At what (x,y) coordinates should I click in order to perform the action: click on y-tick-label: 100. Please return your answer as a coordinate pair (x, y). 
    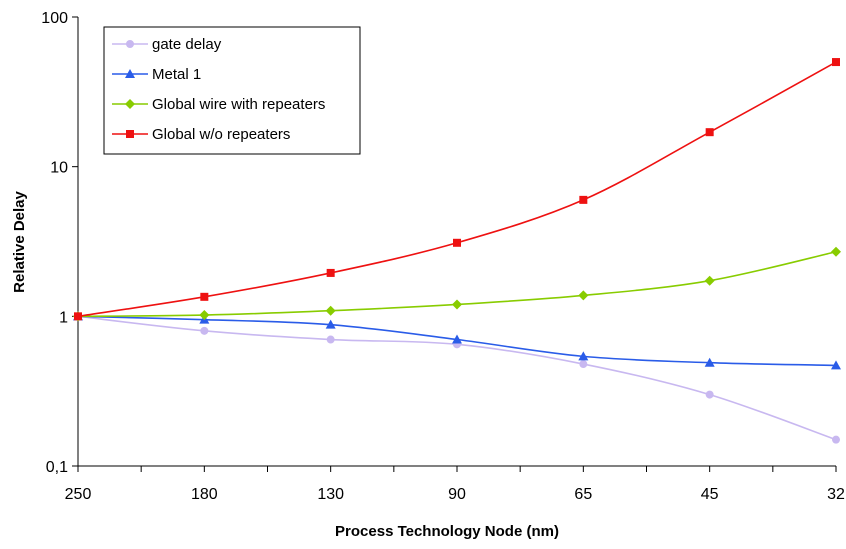
    Looking at the image, I should click on (54, 18).